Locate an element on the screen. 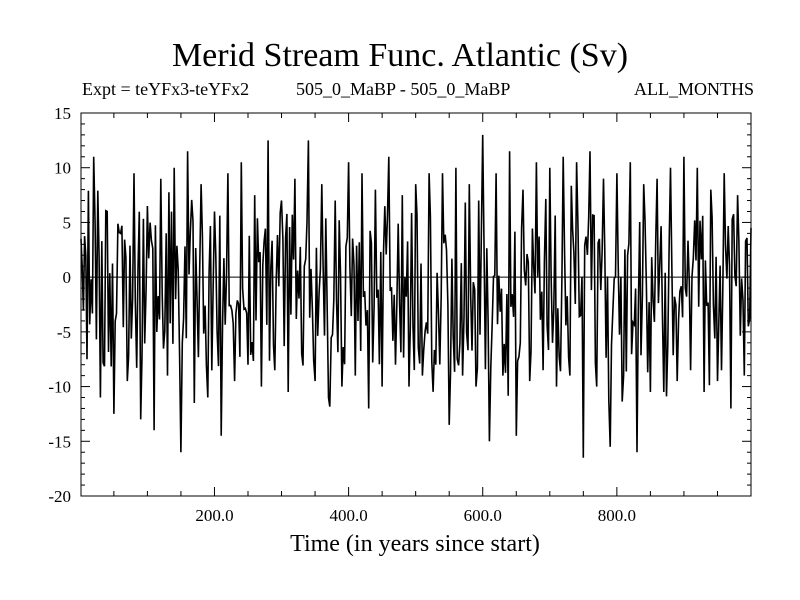 The height and width of the screenshot is (600, 800). y-tick-label: 15 is located at coordinates (62, 113).